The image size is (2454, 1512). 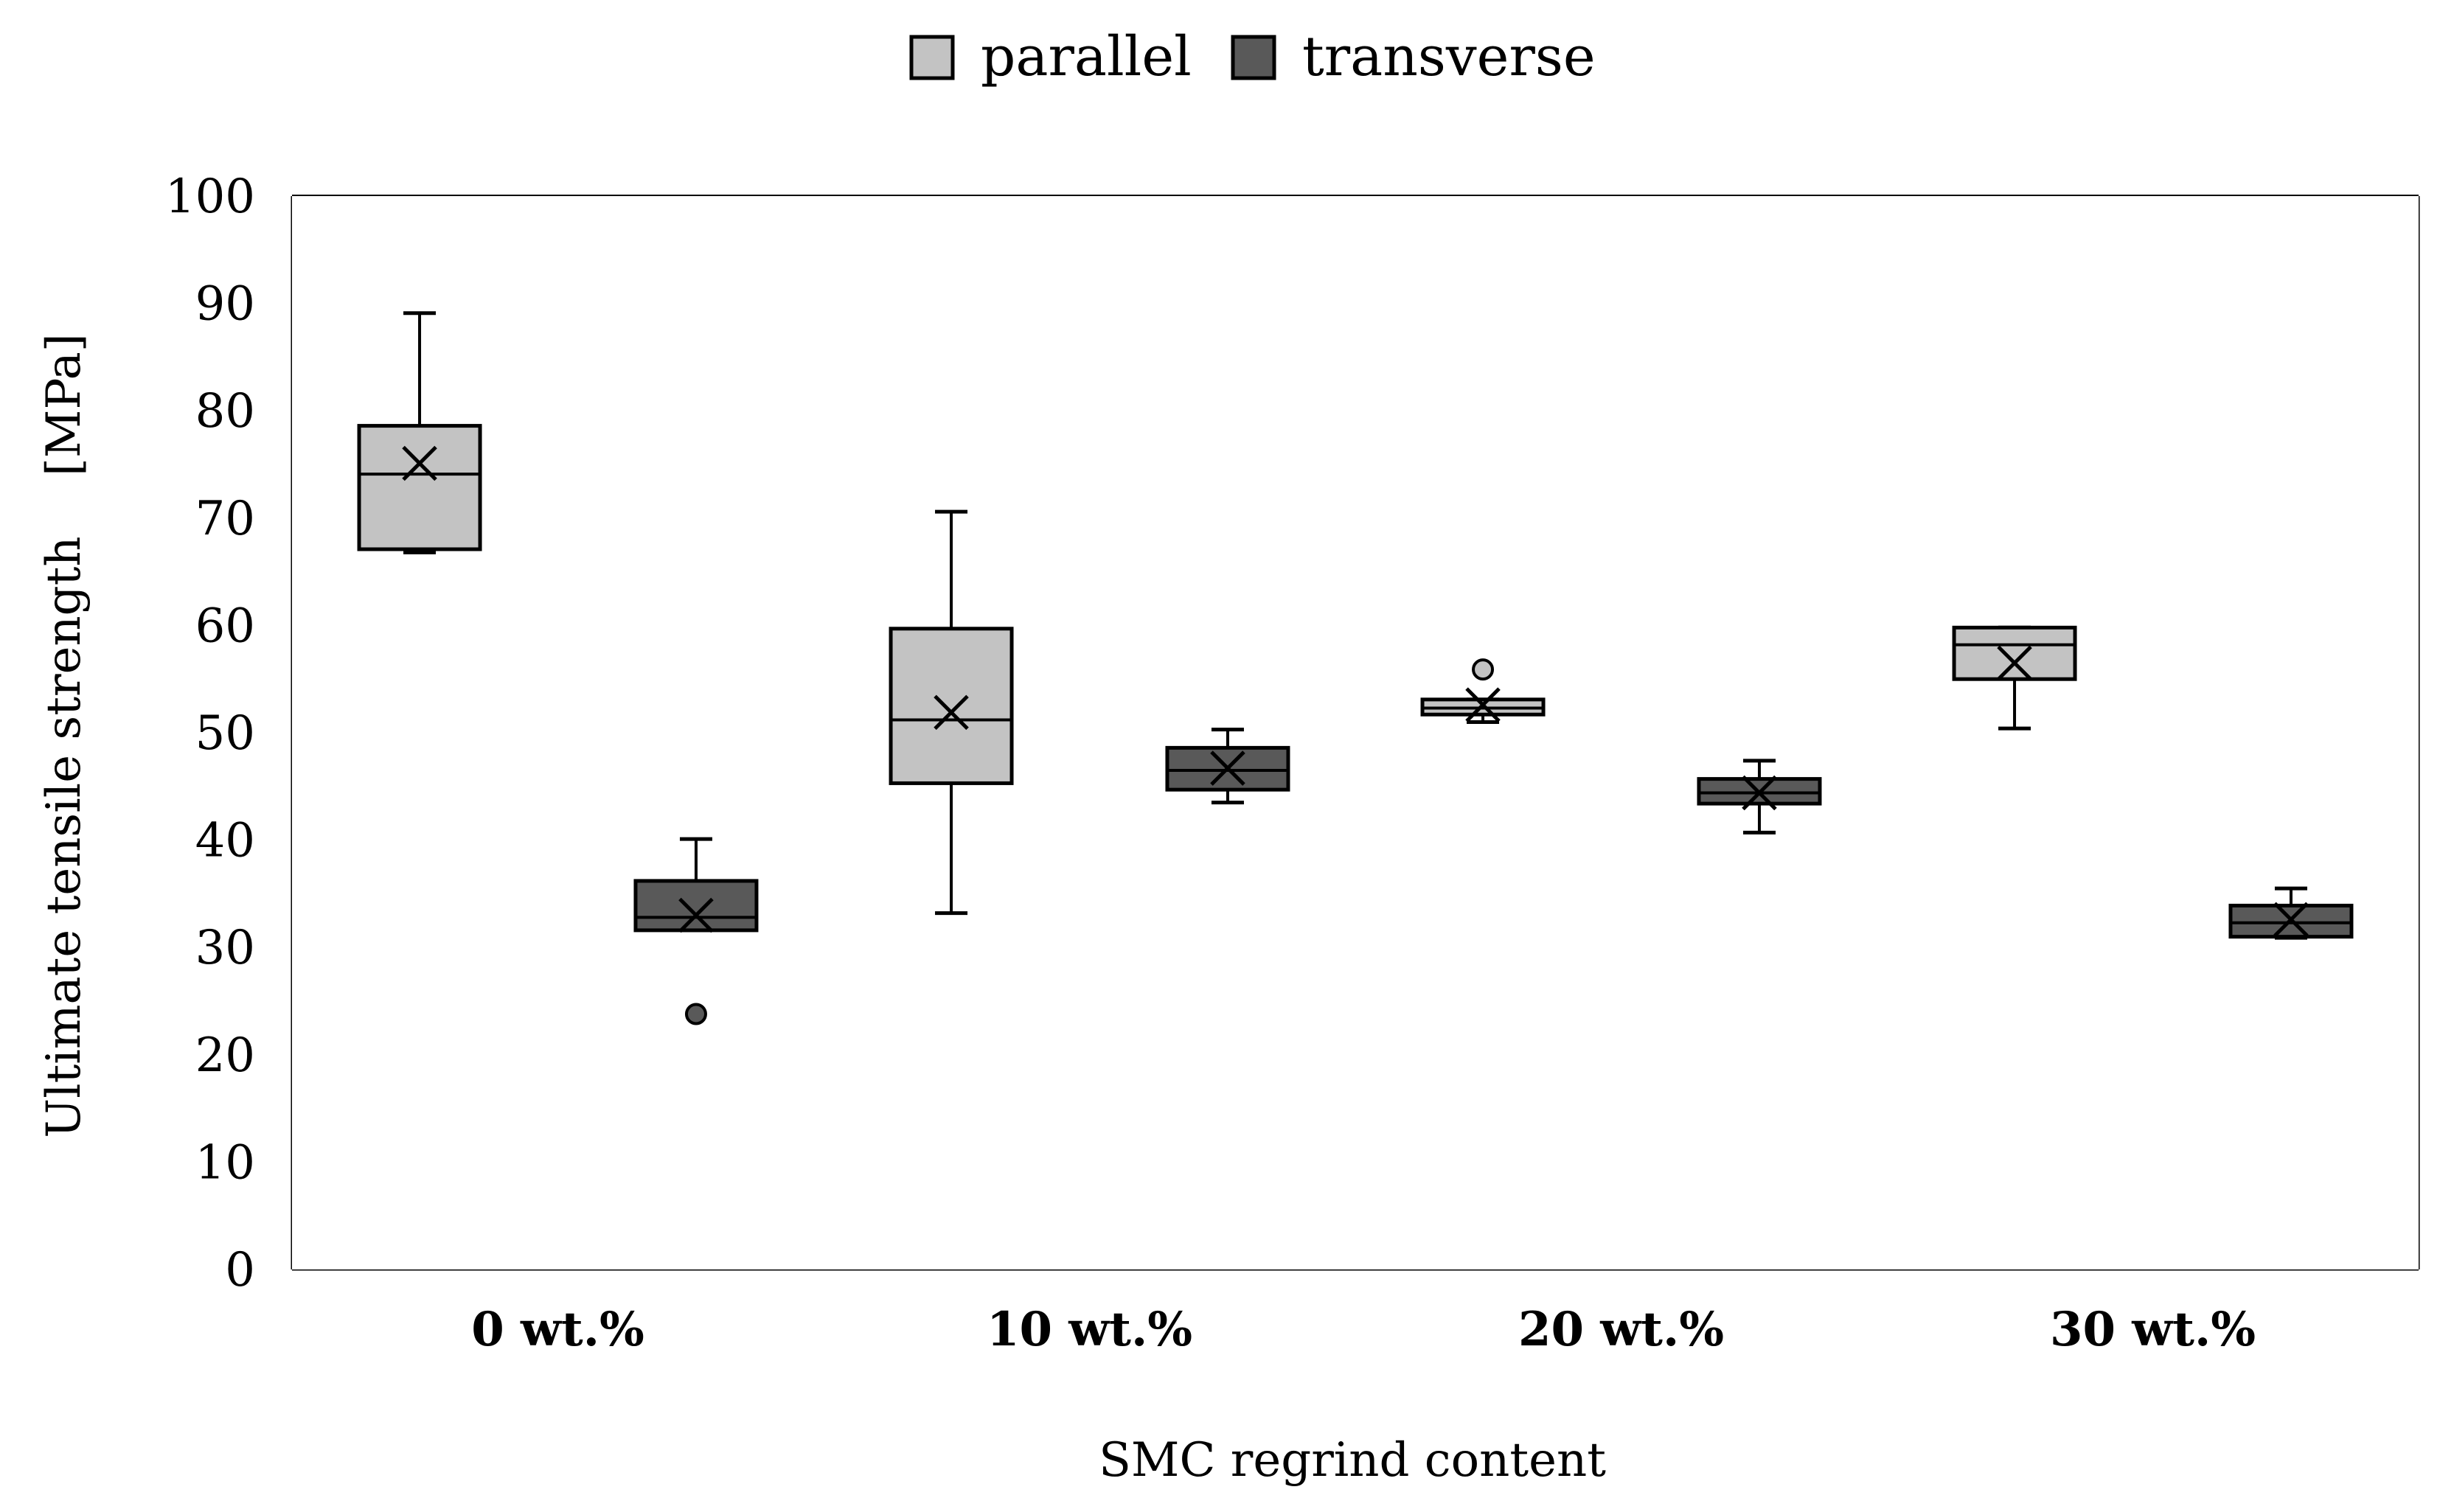 I want to click on y-tick-label: 80, so click(x=225, y=411).